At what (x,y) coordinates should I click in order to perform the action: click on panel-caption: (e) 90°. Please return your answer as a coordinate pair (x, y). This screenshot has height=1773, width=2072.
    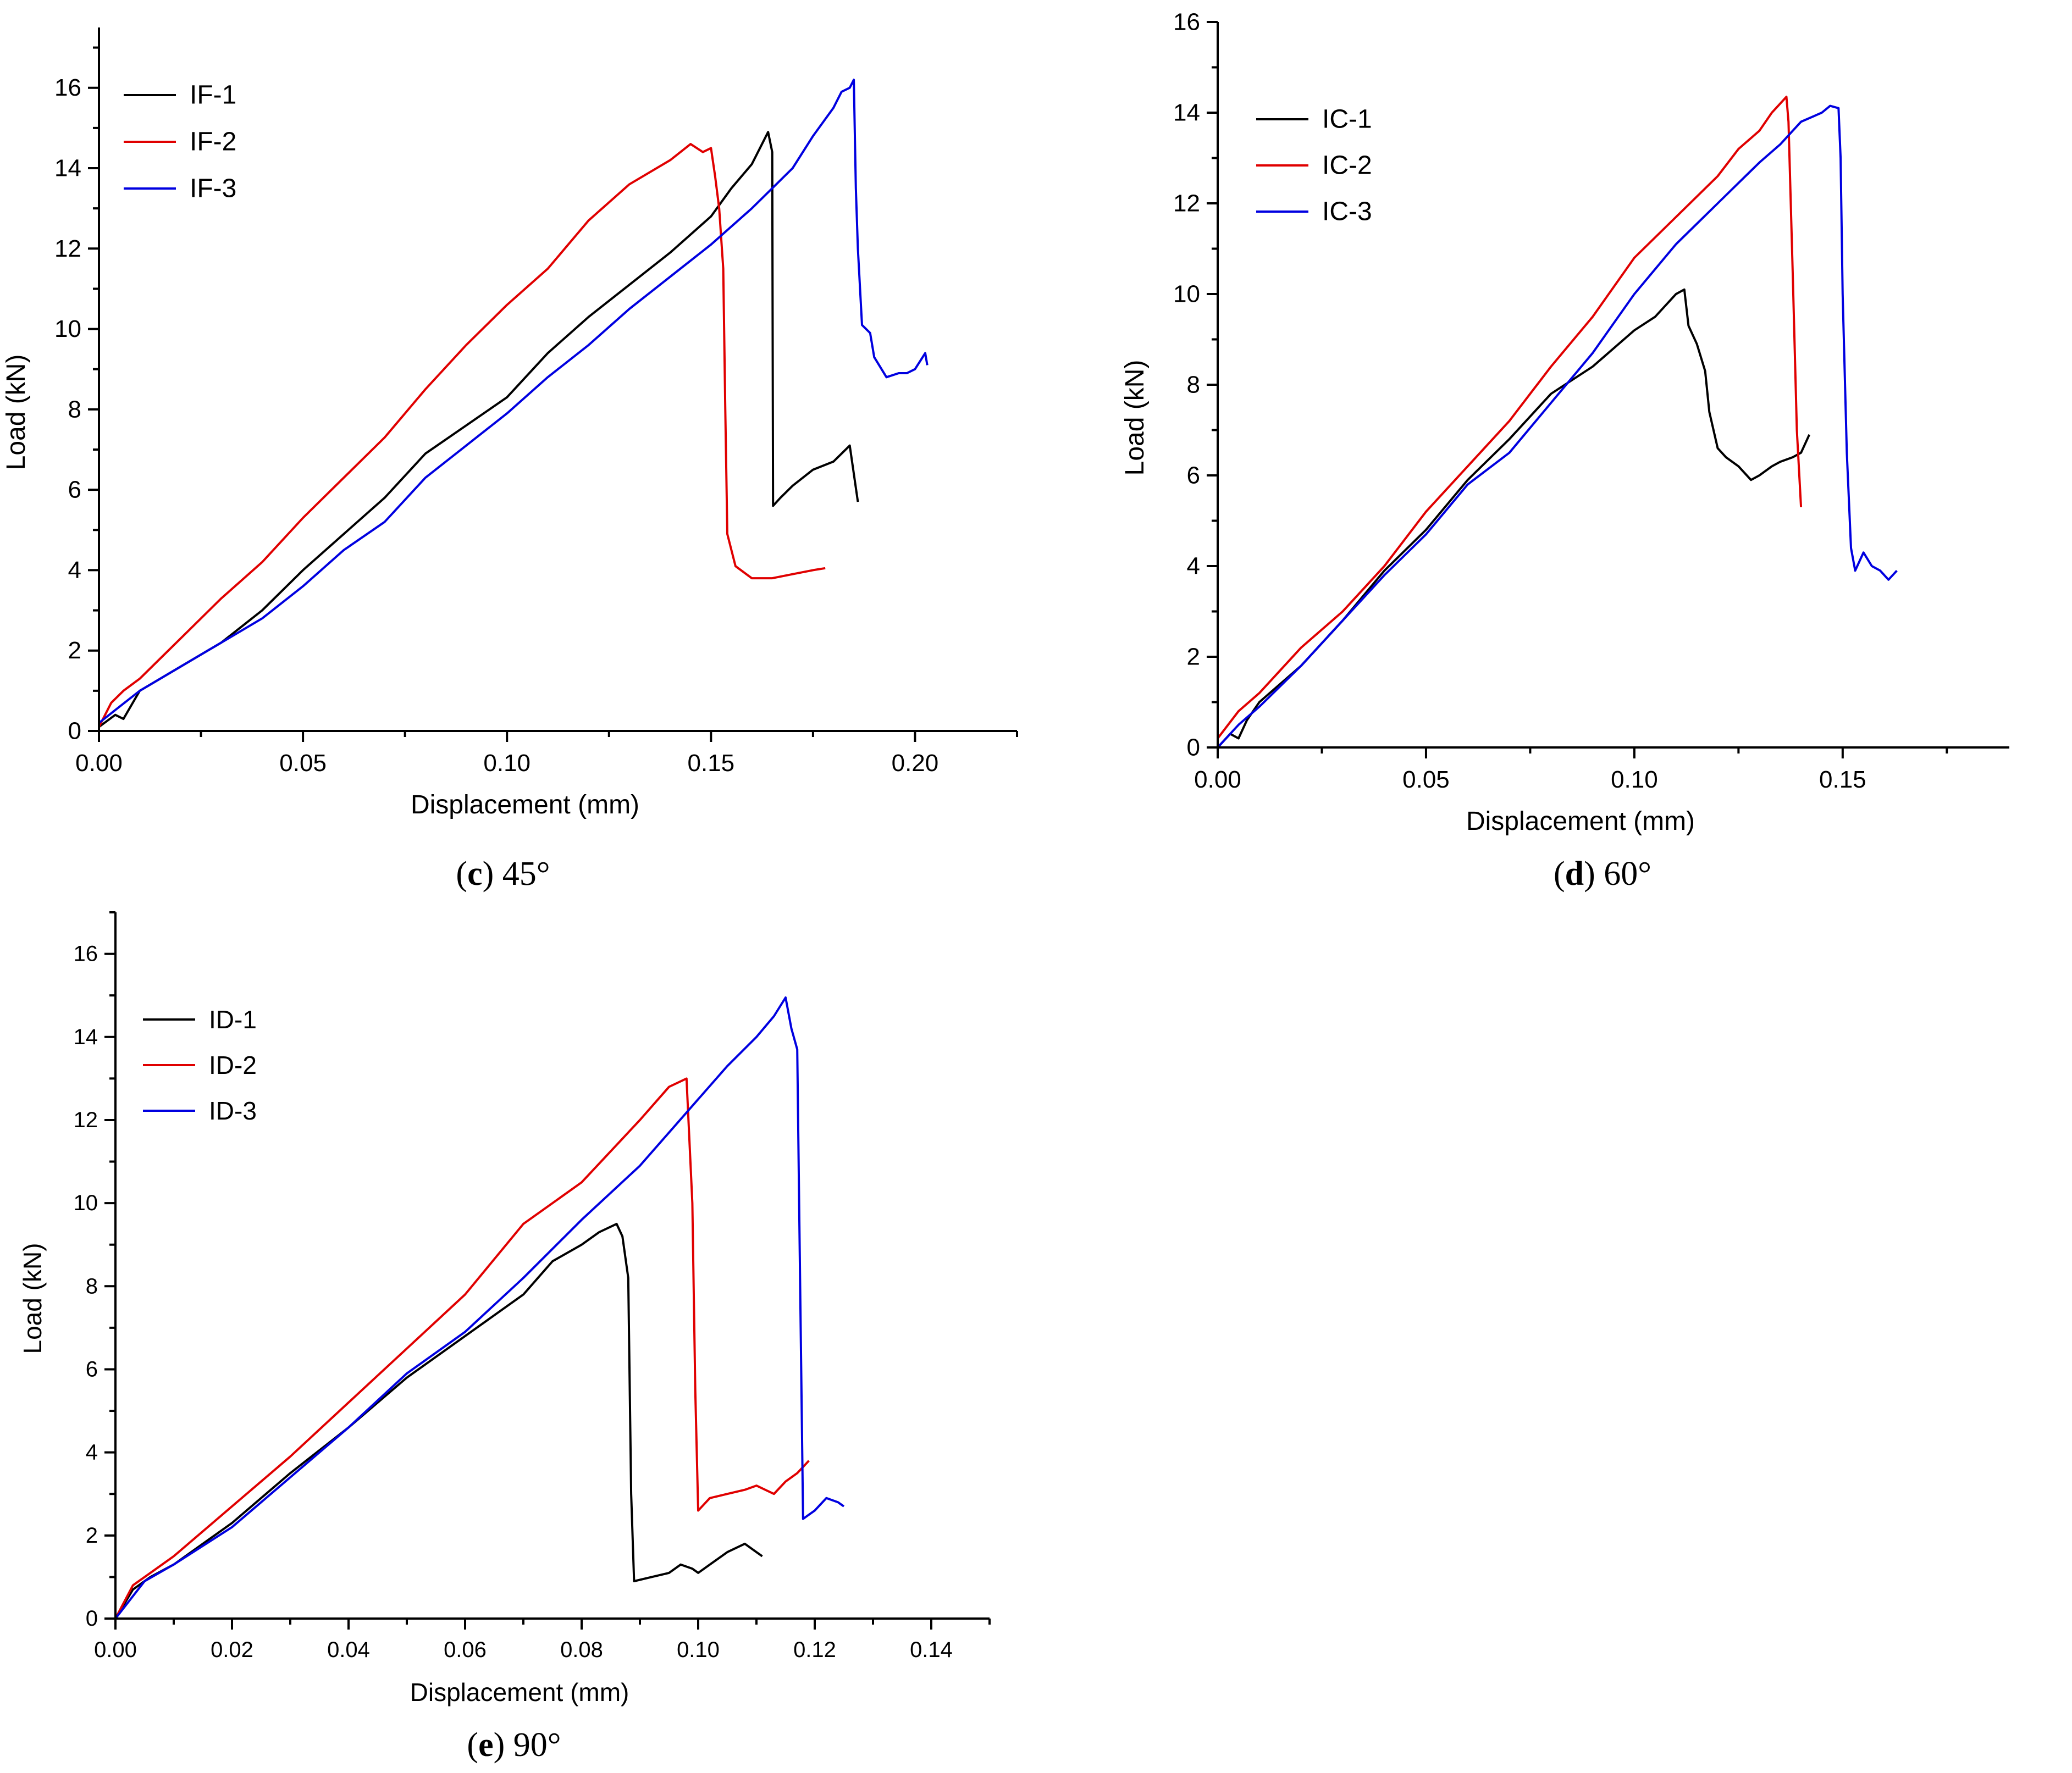
    Looking at the image, I should click on (514, 1745).